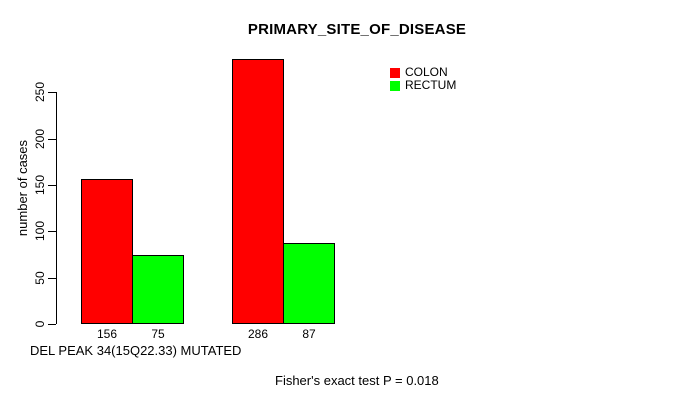 The height and width of the screenshot is (400, 690). What do you see at coordinates (22, 188) in the screenshot?
I see `y-axis-label: number of cases` at bounding box center [22, 188].